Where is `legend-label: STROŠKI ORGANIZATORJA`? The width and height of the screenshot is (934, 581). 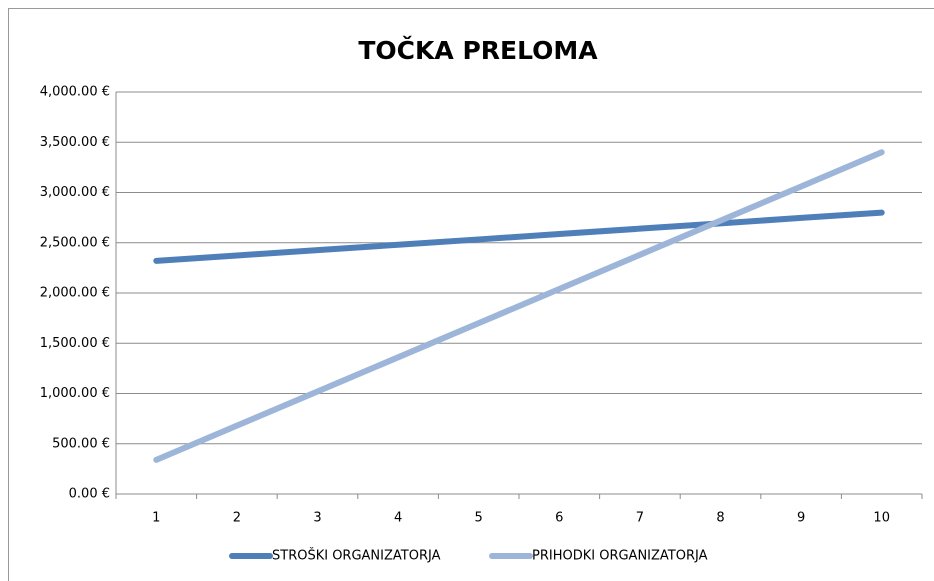
legend-label: STROŠKI ORGANIZATORJA is located at coordinates (356, 556).